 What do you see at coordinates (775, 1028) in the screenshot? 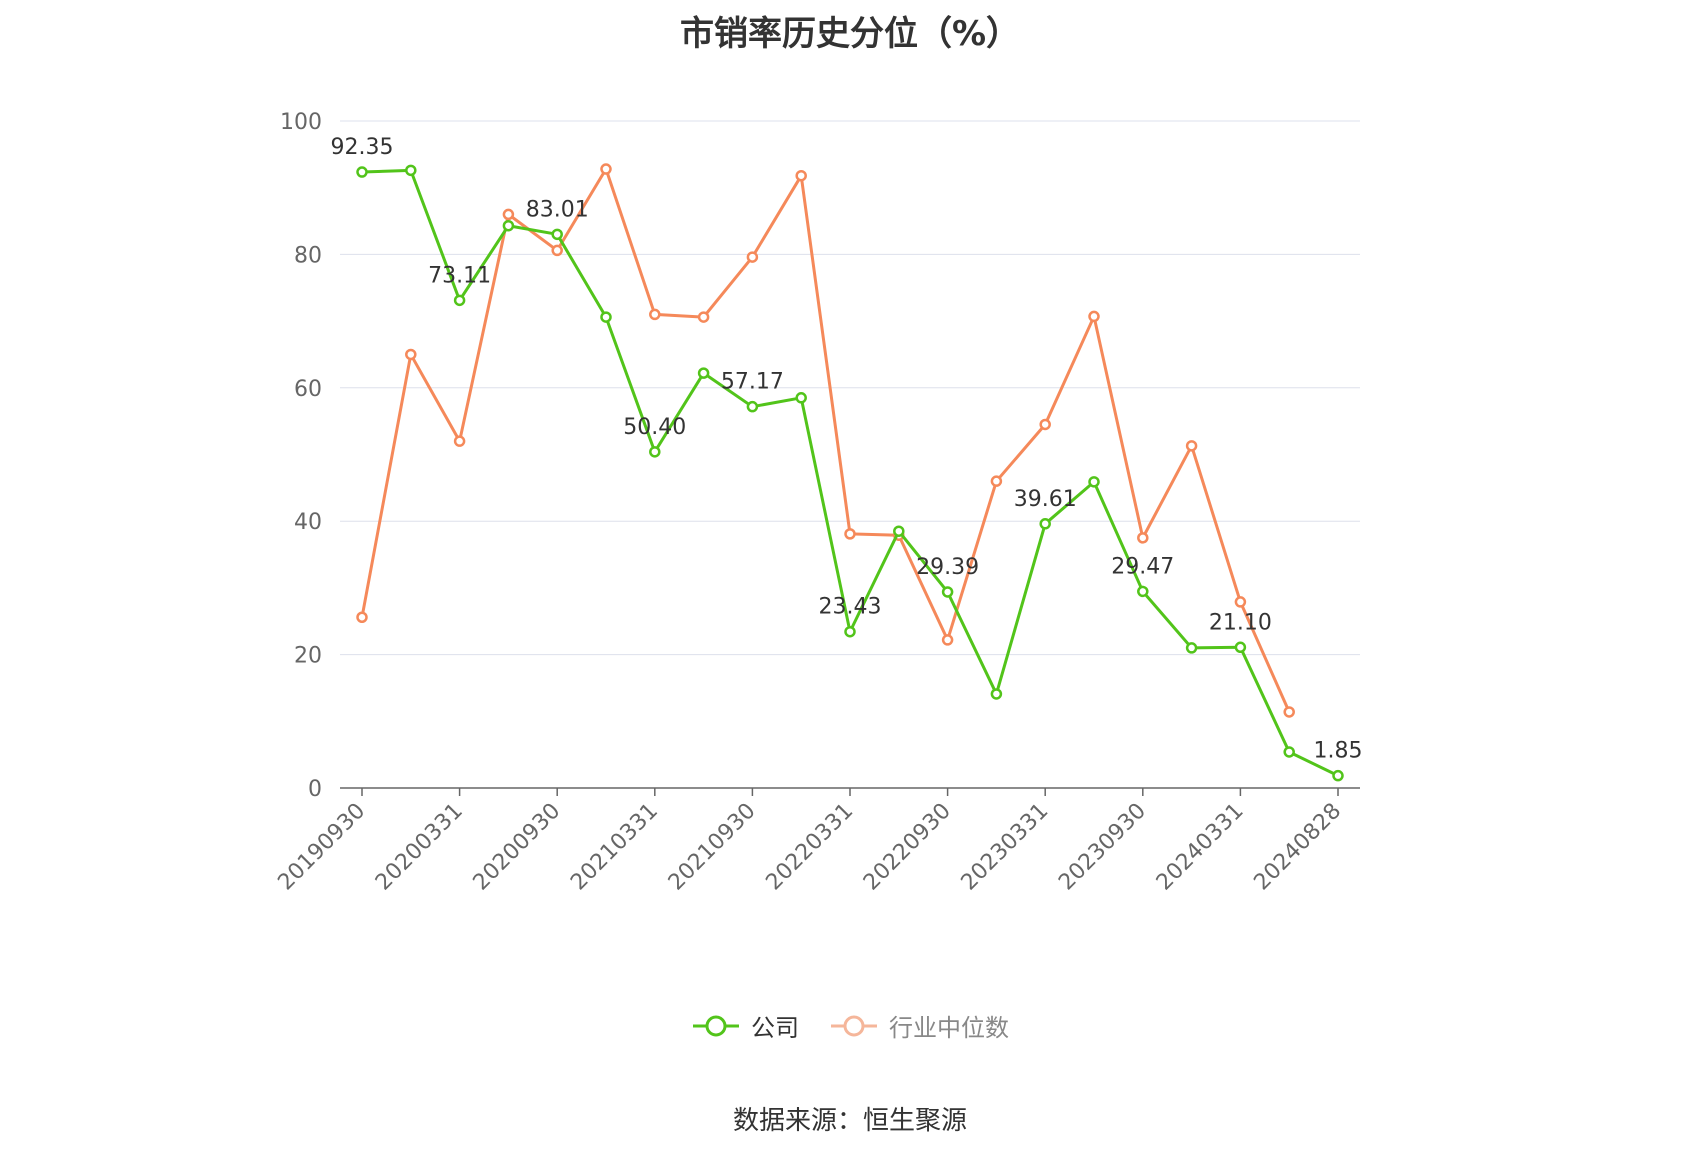
I see `legend-label-company: 公司` at bounding box center [775, 1028].